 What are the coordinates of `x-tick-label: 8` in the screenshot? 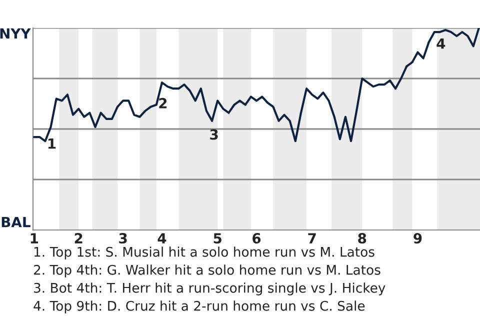 It's located at (362, 238).